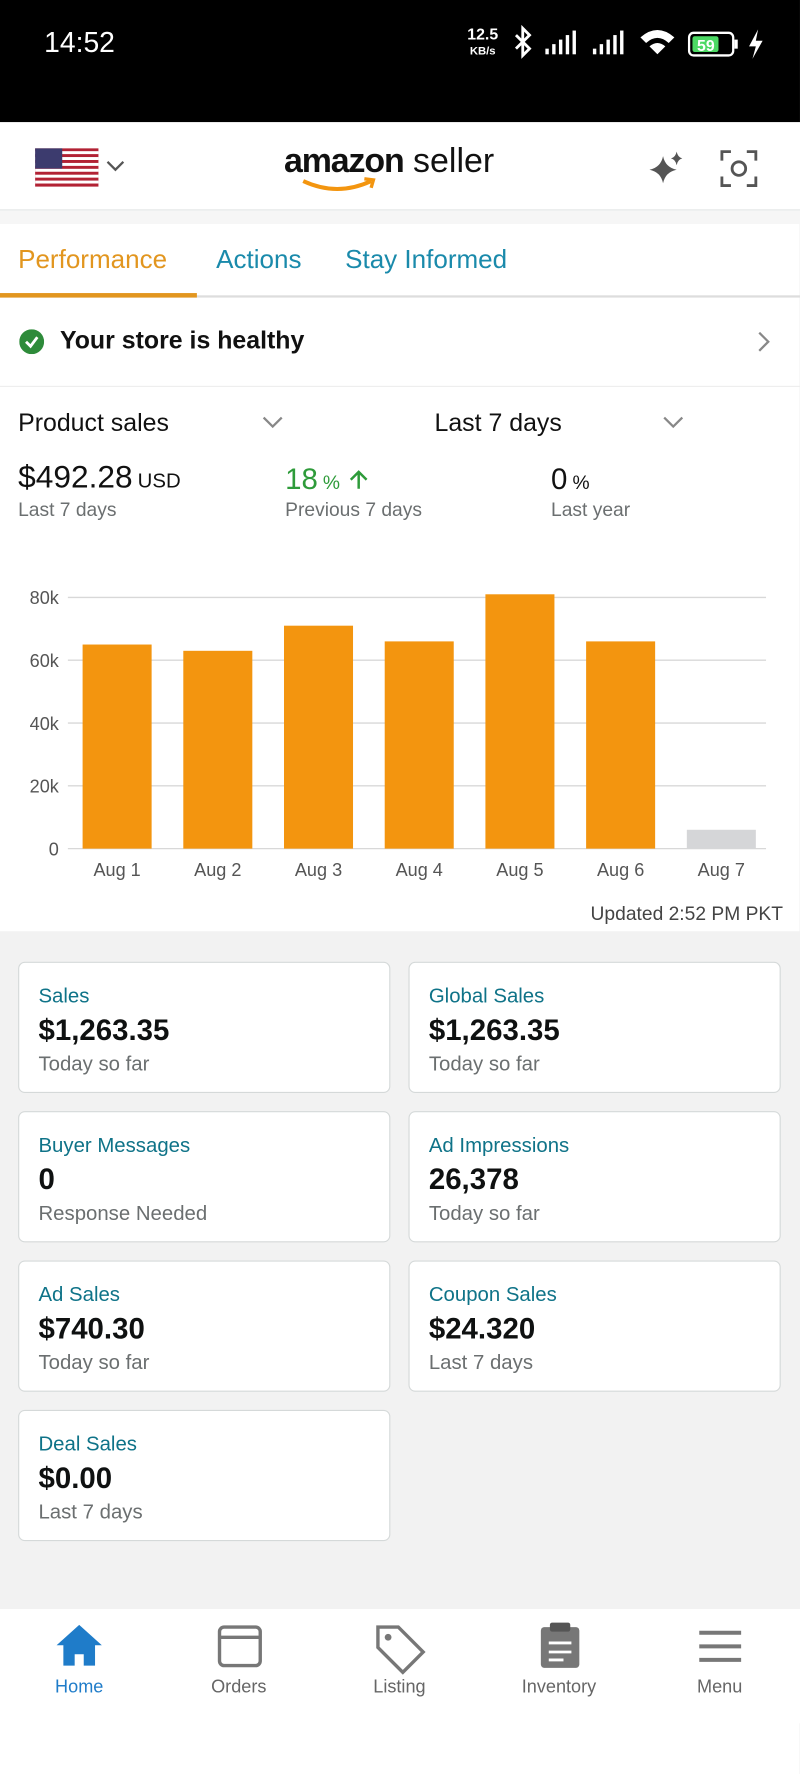  What do you see at coordinates (45, 787) in the screenshot?
I see `y-tick-label: 20k` at bounding box center [45, 787].